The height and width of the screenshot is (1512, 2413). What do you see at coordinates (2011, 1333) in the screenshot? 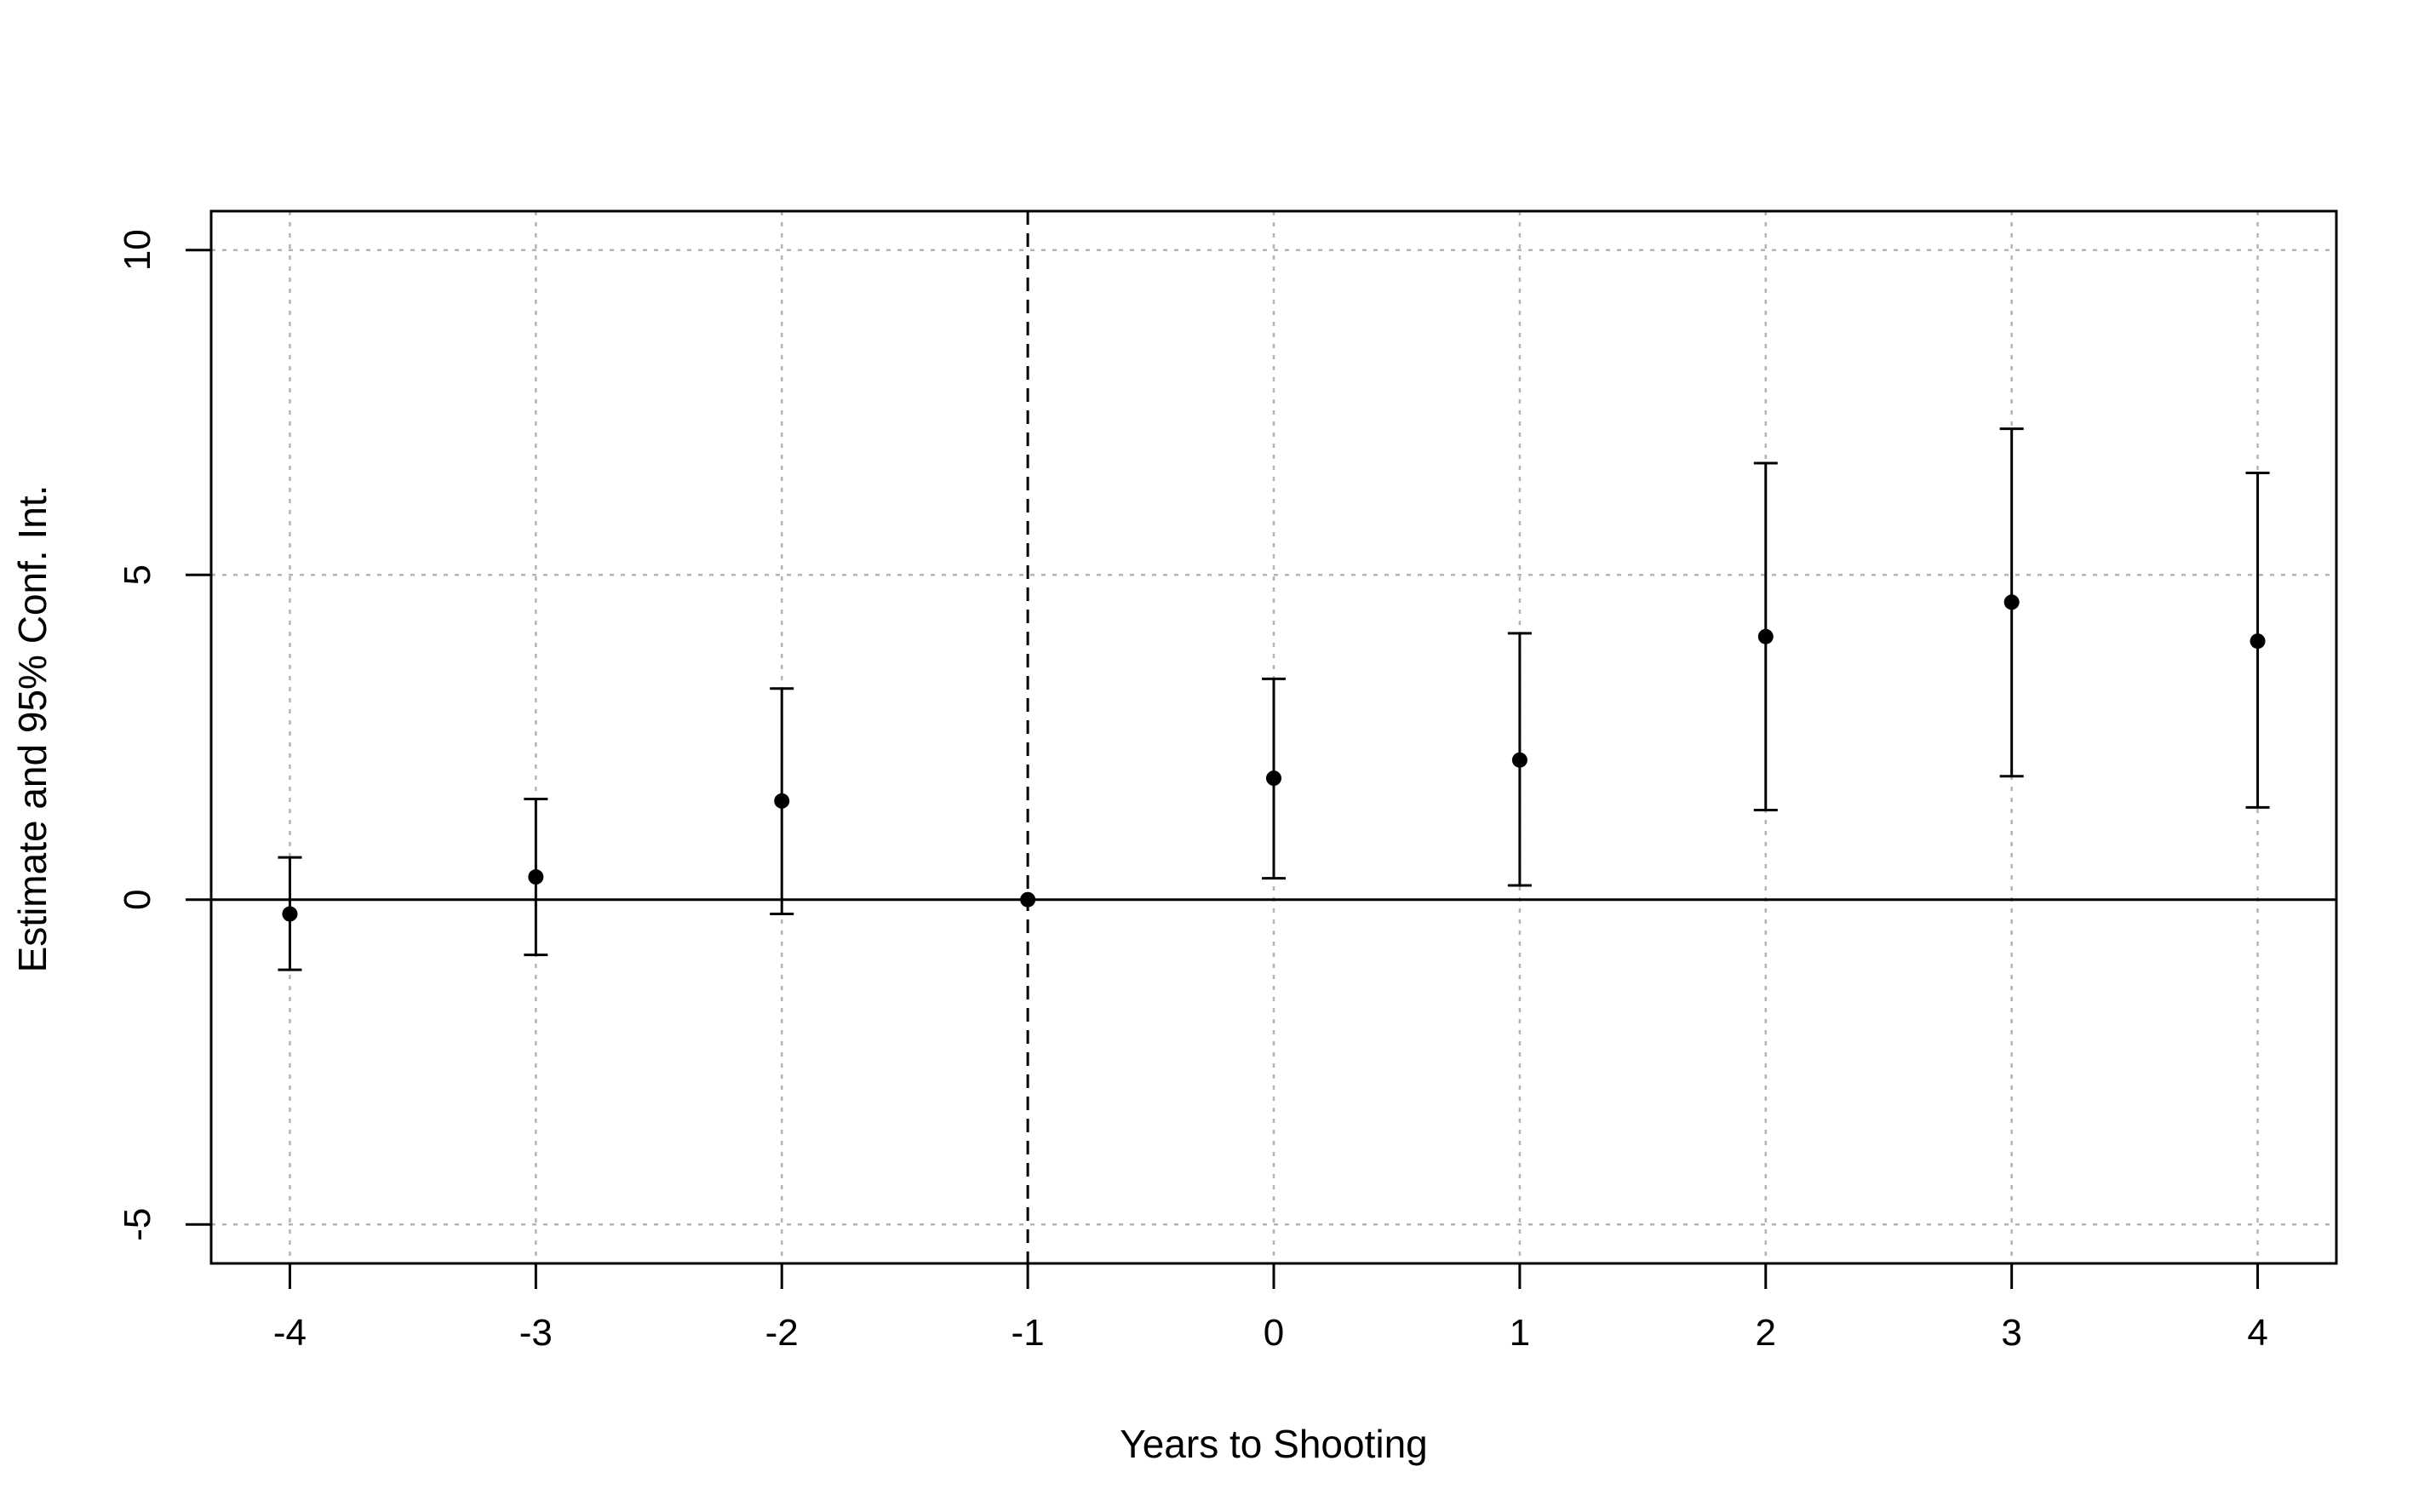
I see `x-tick-label: 3` at bounding box center [2011, 1333].